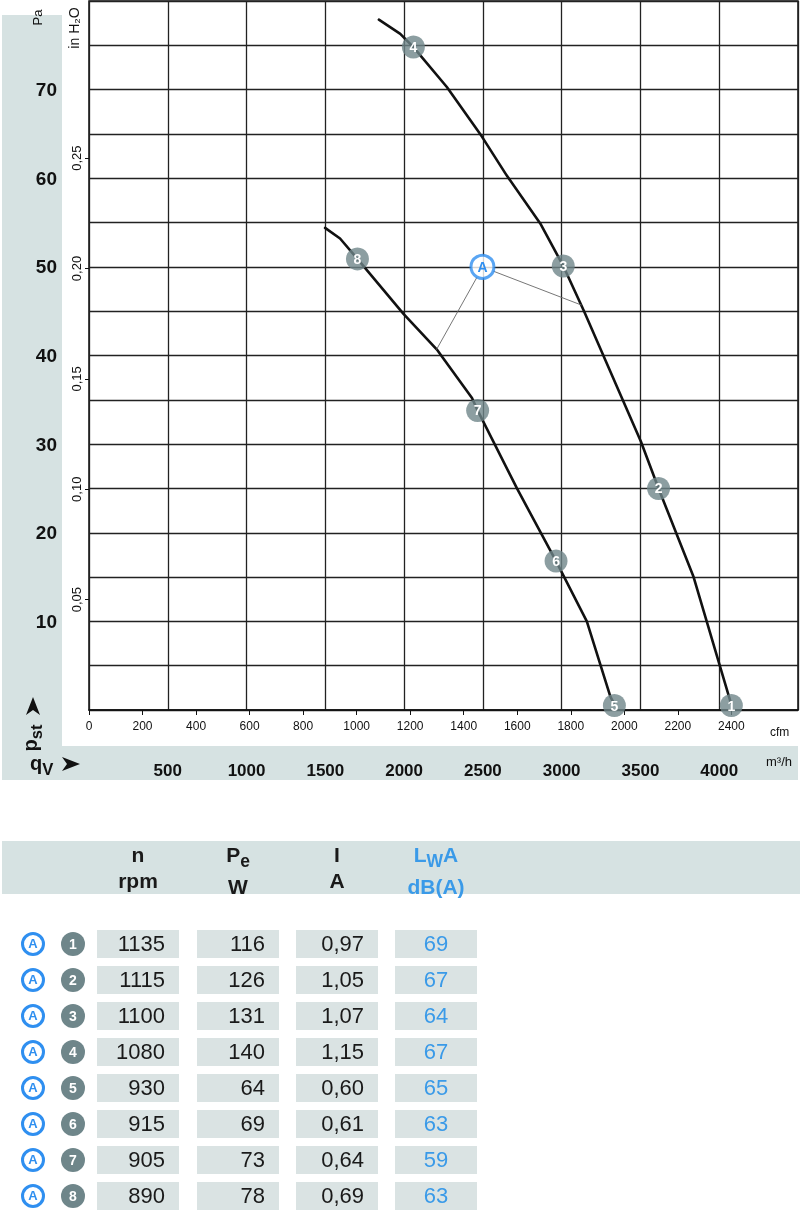 The image size is (800, 1211). What do you see at coordinates (482, 266) in the screenshot?
I see `annotation: A` at bounding box center [482, 266].